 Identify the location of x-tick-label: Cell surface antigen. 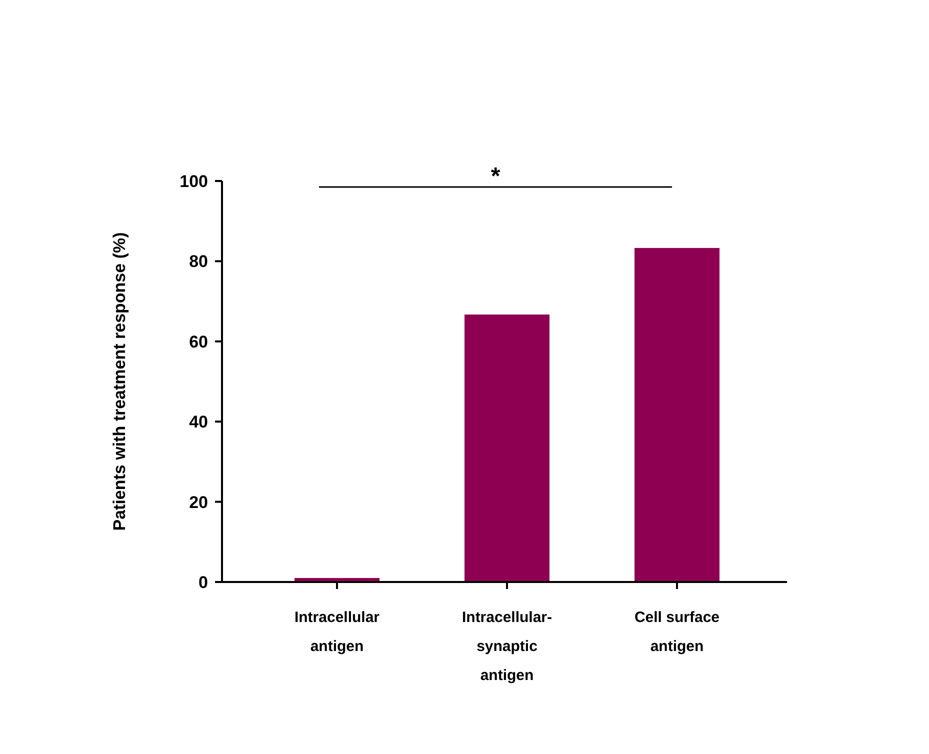
(677, 632).